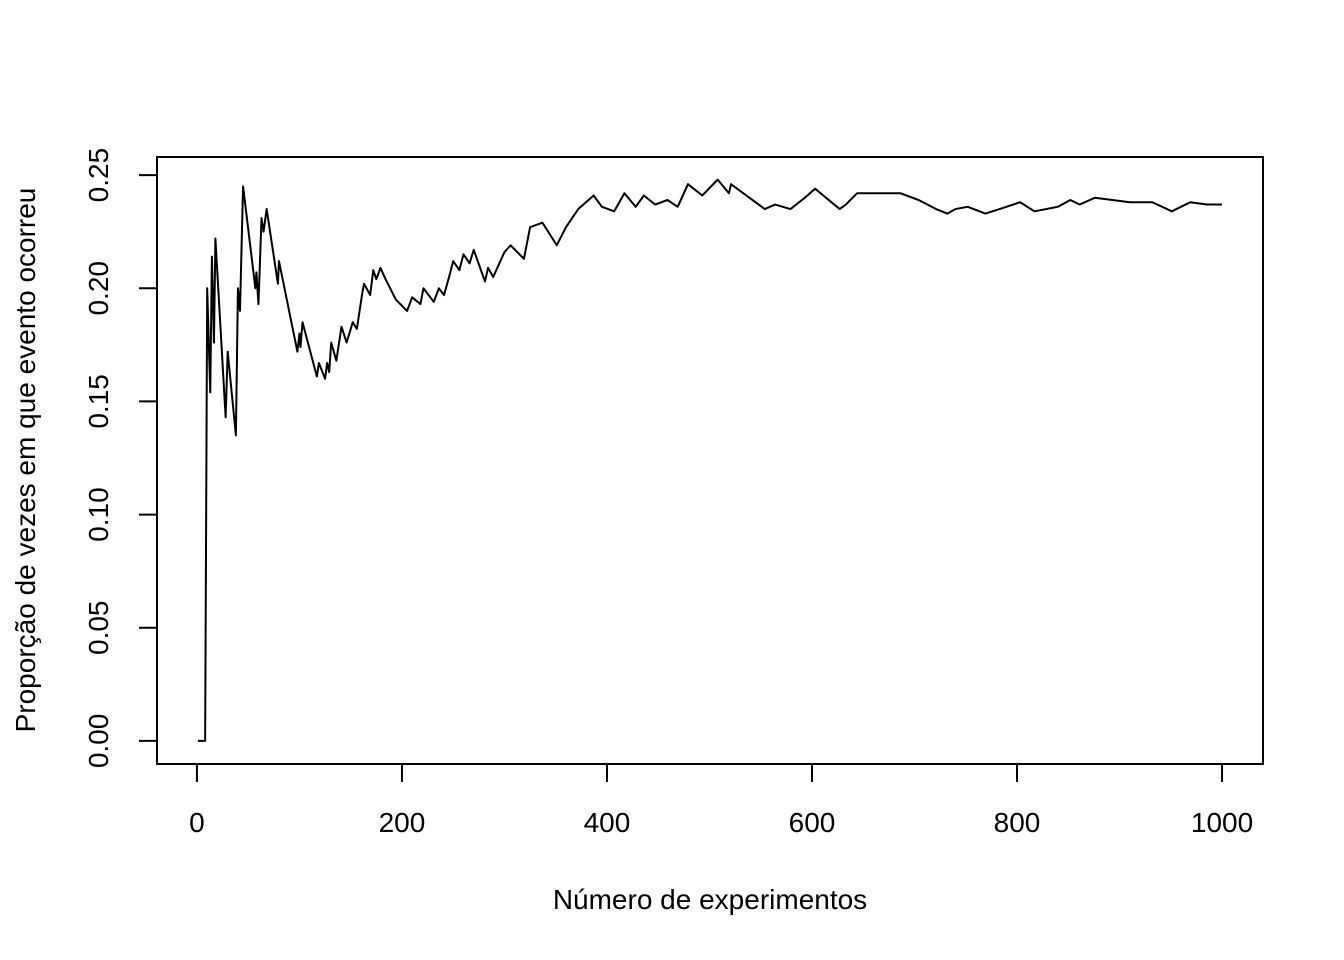 The height and width of the screenshot is (960, 1344). I want to click on y-tick-label: 0.00, so click(98, 741).